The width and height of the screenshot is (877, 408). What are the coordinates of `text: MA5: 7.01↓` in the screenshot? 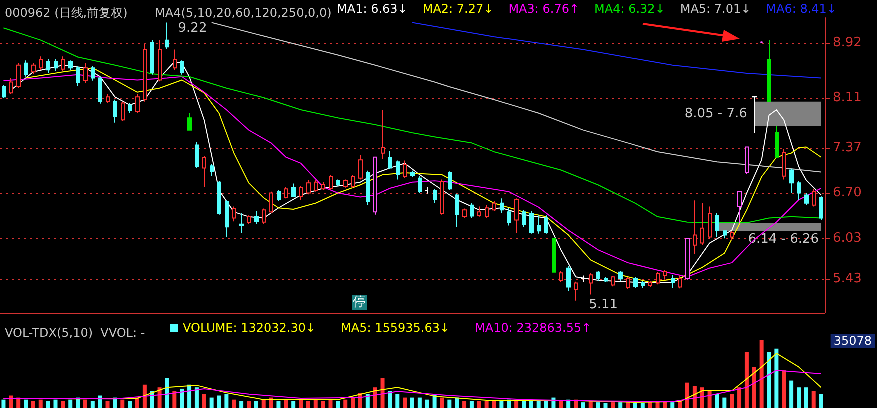 It's located at (716, 9).